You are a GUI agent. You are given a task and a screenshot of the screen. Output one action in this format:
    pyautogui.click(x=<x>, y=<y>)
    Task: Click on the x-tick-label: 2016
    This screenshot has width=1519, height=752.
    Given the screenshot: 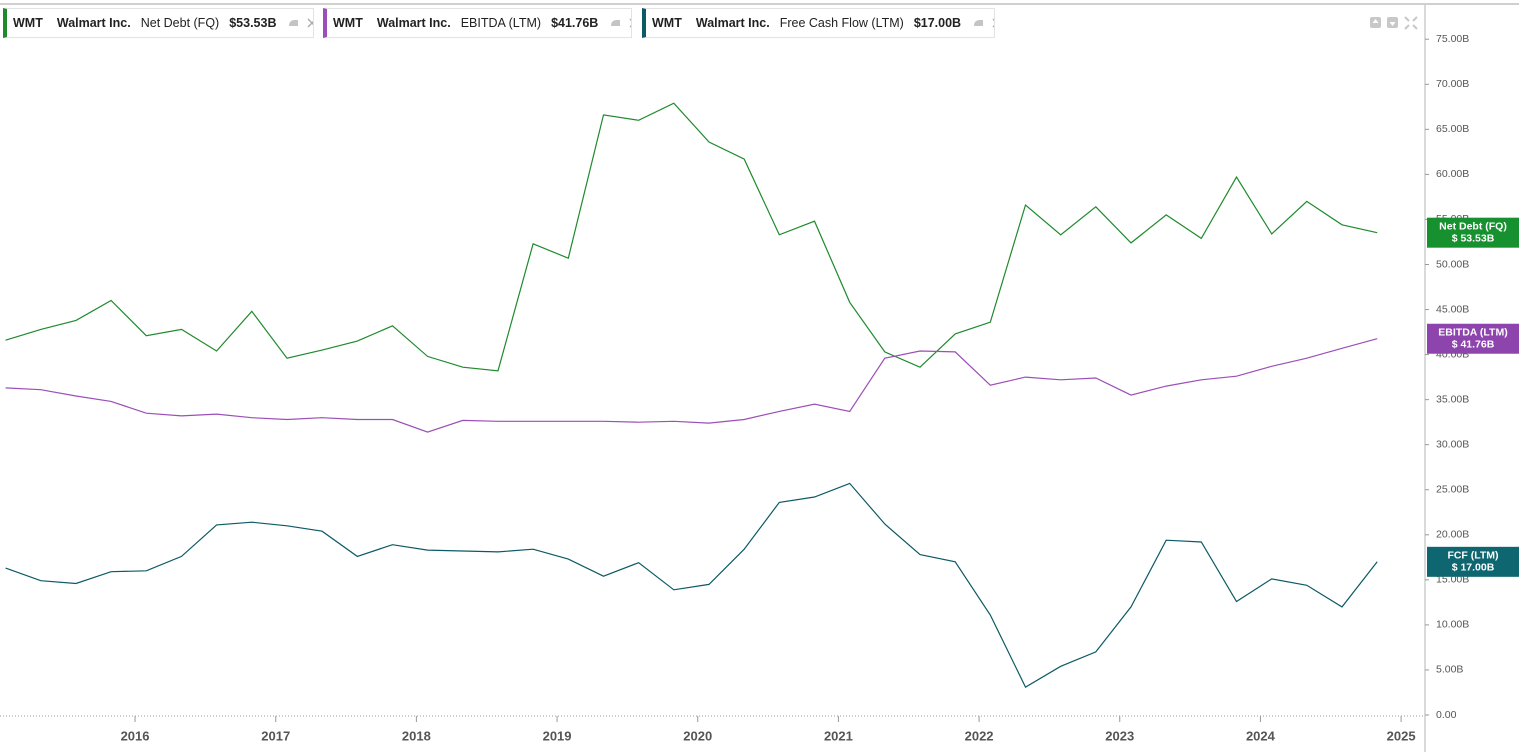 What is the action you would take?
    pyautogui.click(x=135, y=735)
    